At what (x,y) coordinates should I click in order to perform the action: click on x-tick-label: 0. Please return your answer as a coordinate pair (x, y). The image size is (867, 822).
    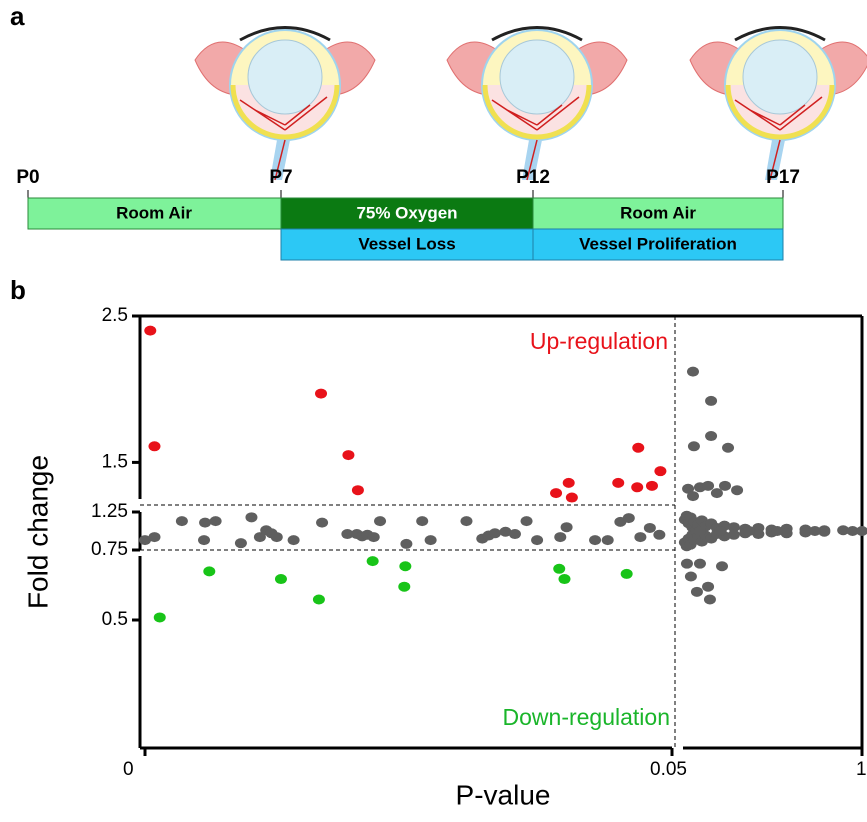
    Looking at the image, I should click on (128, 769).